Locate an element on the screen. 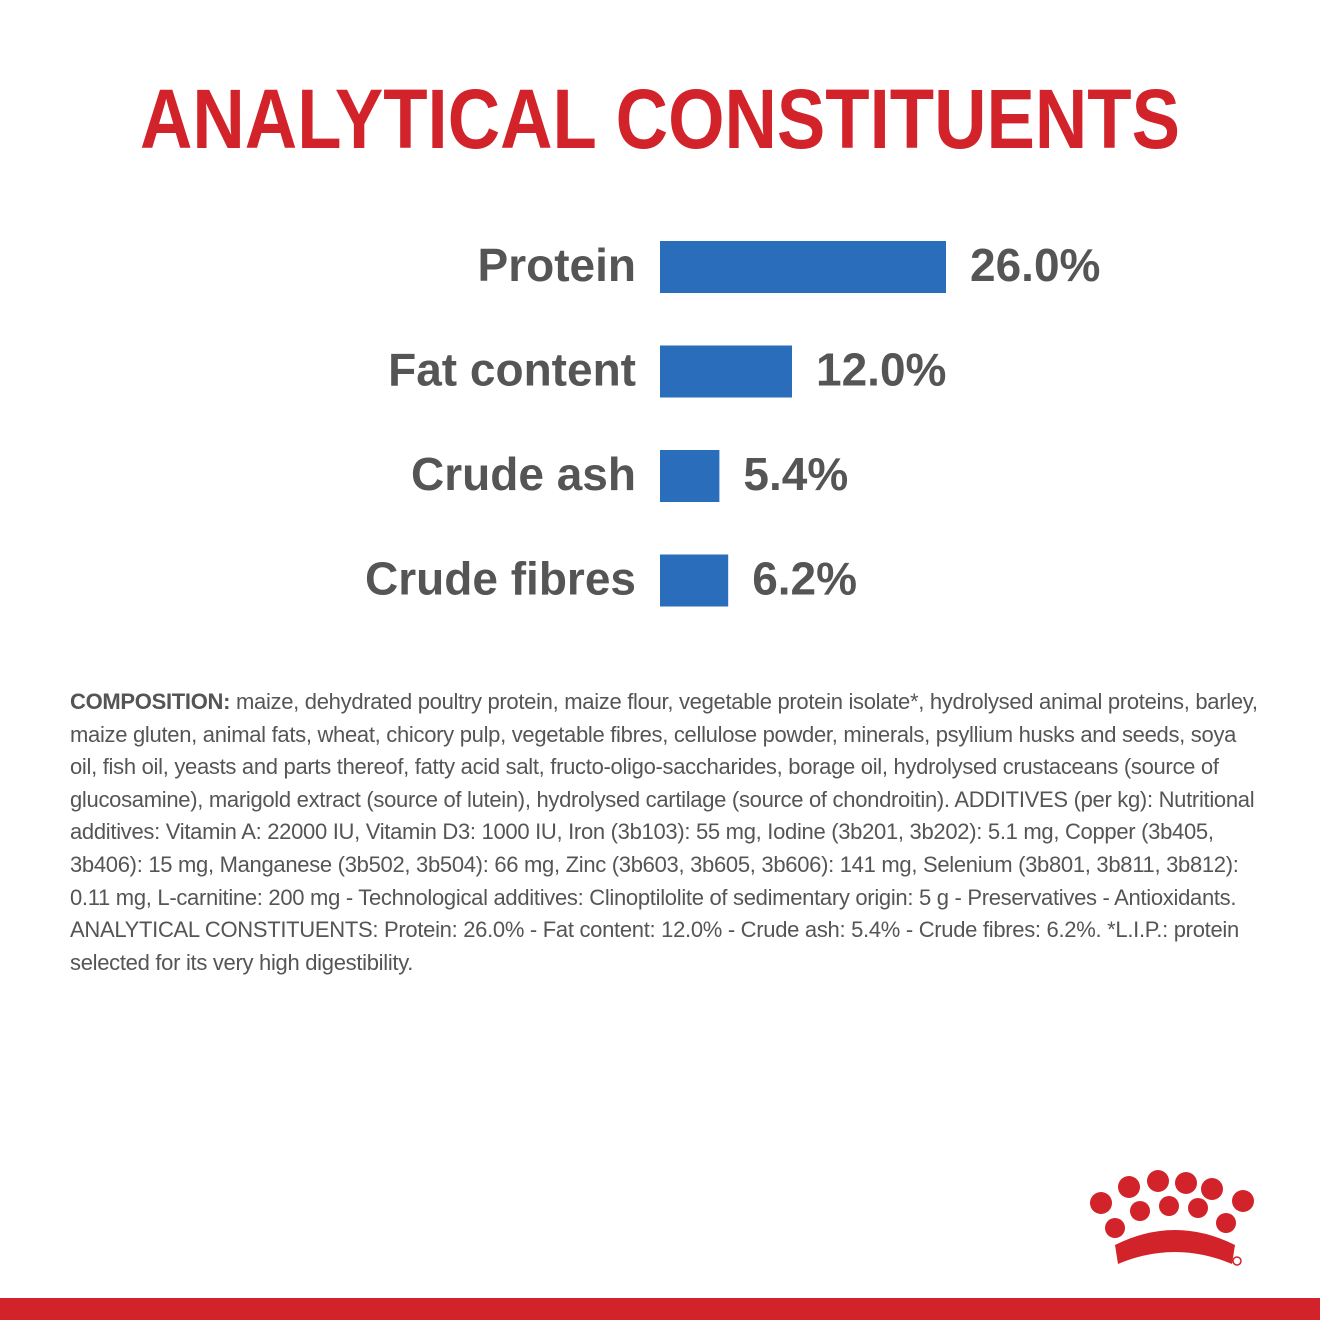 The width and height of the screenshot is (1320, 1320). logo is located at coordinates (1172, 1218).